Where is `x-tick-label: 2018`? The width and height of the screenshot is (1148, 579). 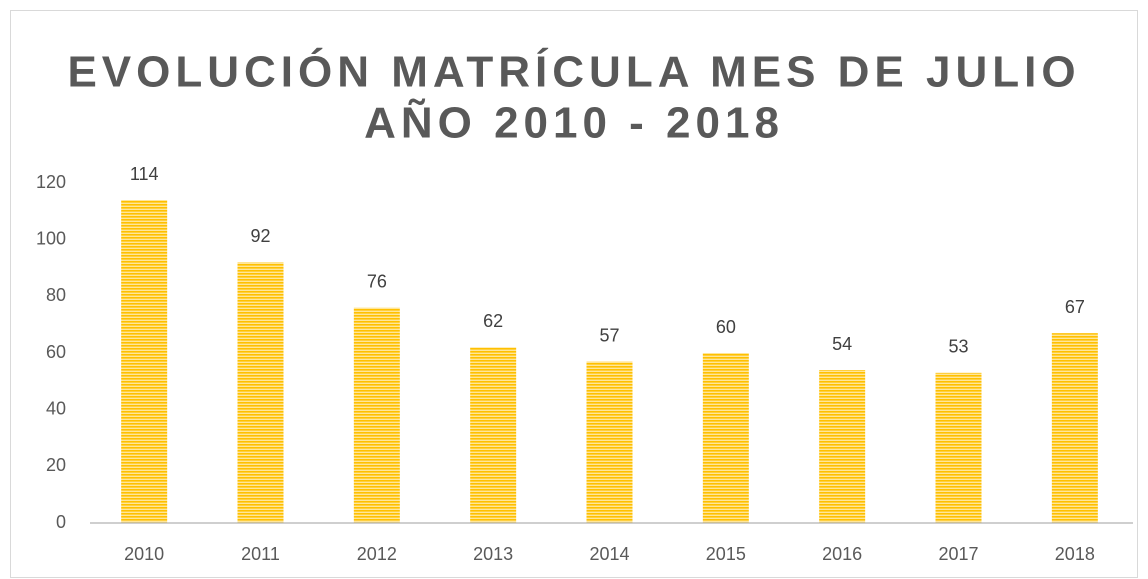 x-tick-label: 2018 is located at coordinates (1075, 554).